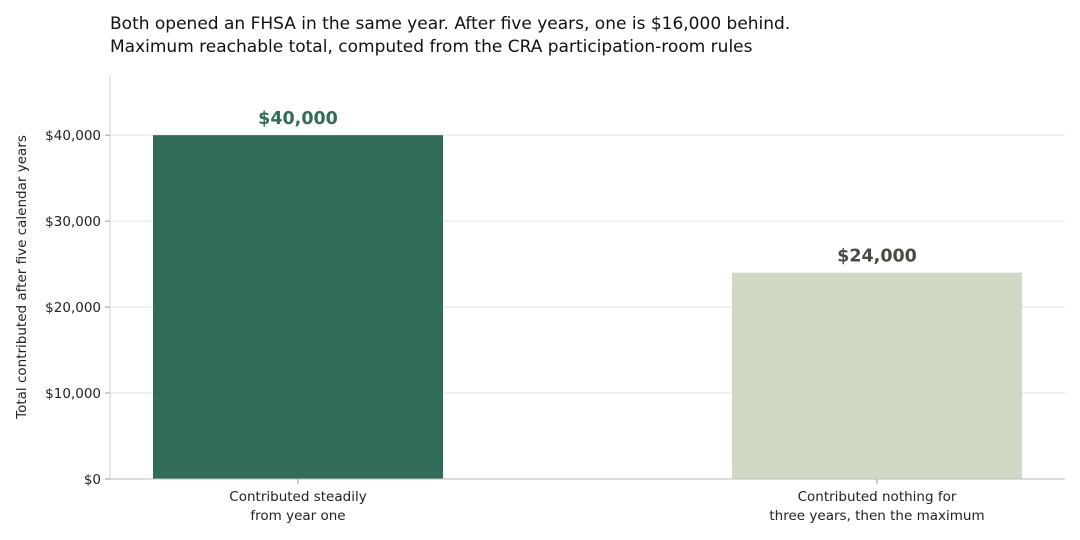  What do you see at coordinates (297, 497) in the screenshot?
I see `x-tick-label: Contributed steadily` at bounding box center [297, 497].